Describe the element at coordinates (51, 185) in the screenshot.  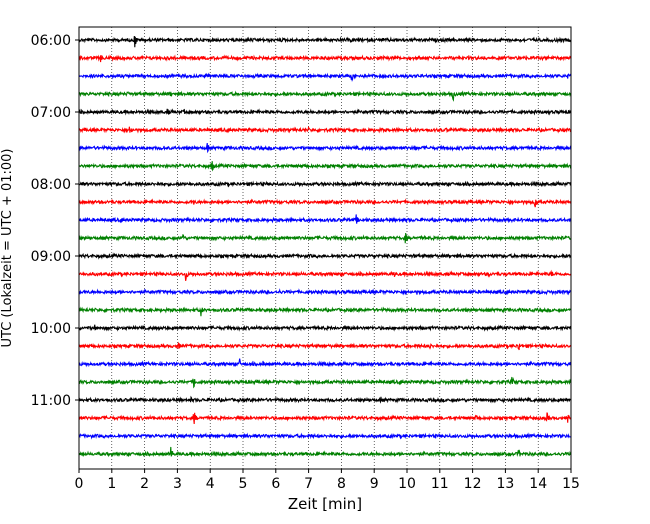
I see `y-tick-label-08:00: 08:00` at that location.